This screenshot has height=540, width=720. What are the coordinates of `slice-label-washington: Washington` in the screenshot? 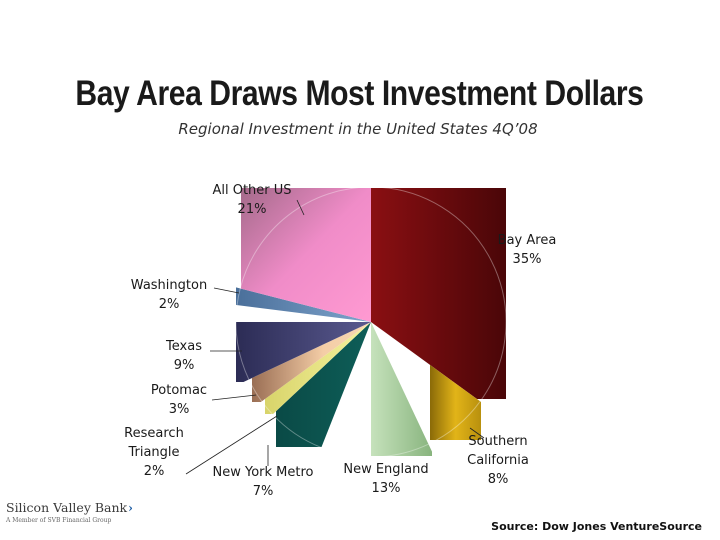 It's located at (169, 285).